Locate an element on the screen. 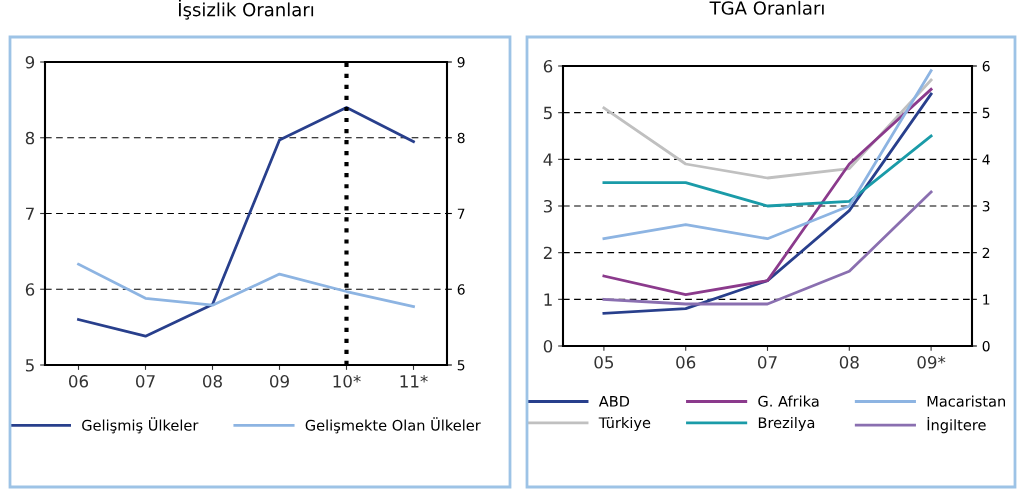 Image resolution: width=1019 pixels, height=490 pixels. y-tick-label: 2 is located at coordinates (547, 252).